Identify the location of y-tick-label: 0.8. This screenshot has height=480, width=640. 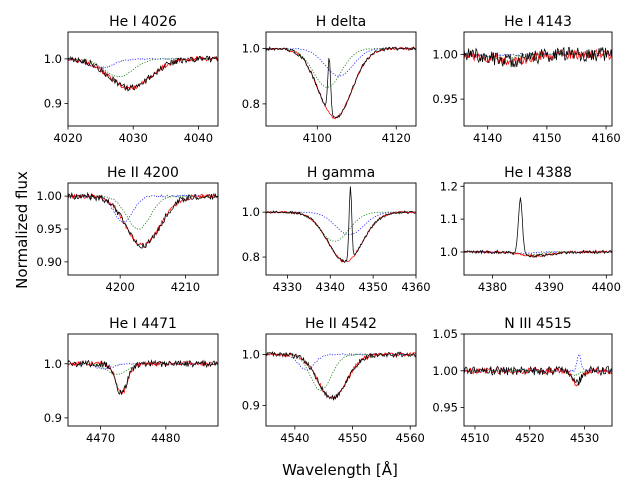
(251, 104).